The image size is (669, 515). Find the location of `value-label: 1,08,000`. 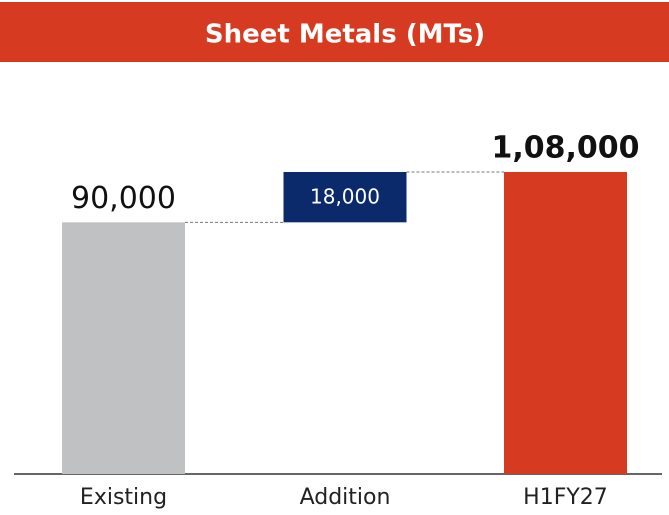

value-label: 1,08,000 is located at coordinates (565, 148).